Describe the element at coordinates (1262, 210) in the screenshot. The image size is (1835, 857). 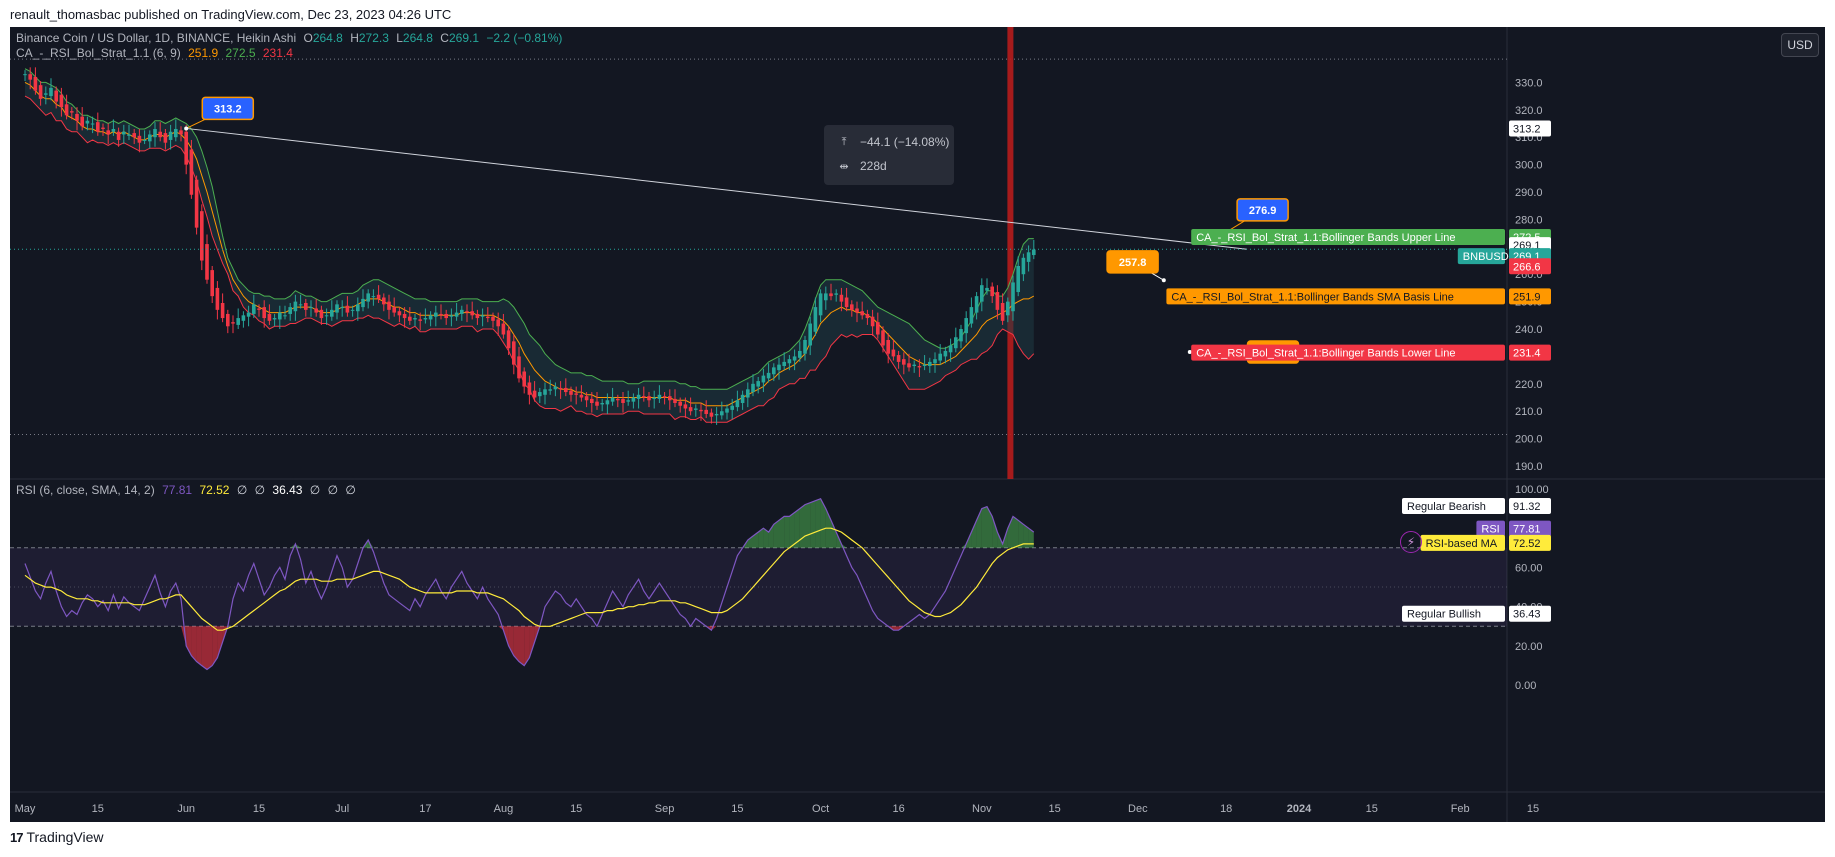
I see `callout-high-right-box` at that location.